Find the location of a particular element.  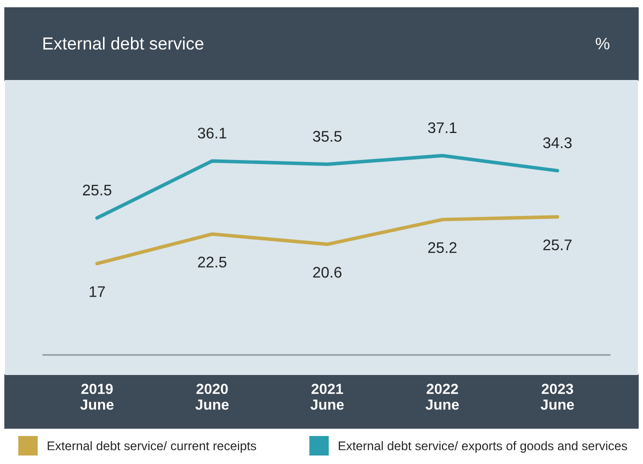

data-label: 17 is located at coordinates (97, 291).